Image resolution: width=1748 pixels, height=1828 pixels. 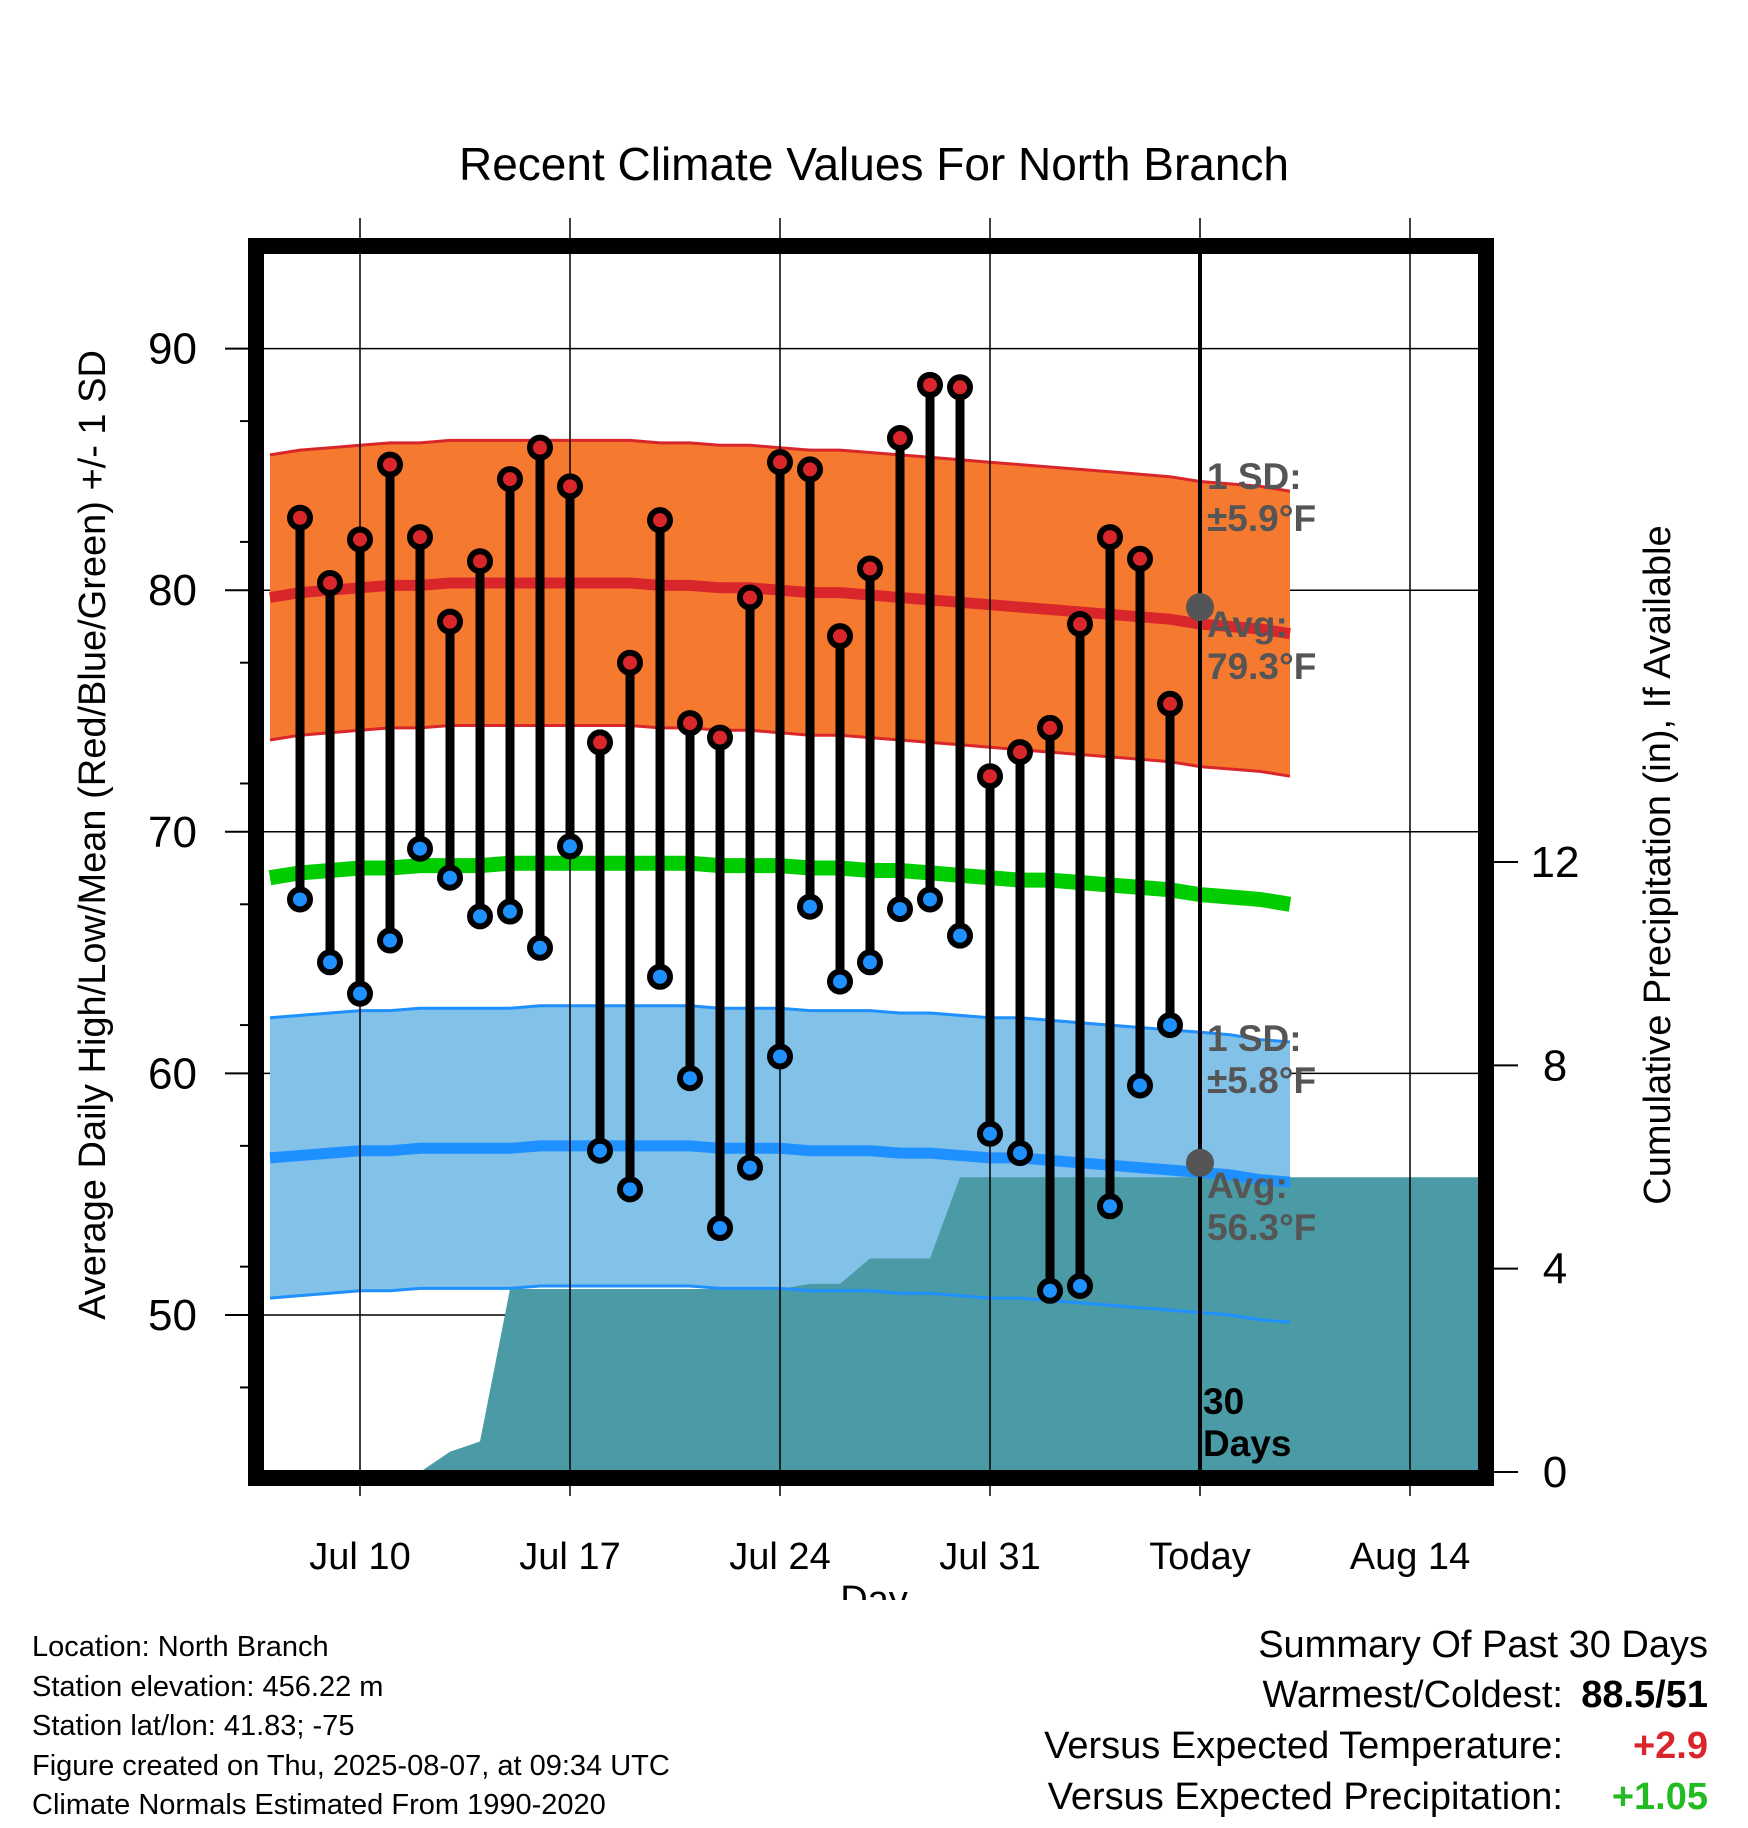 I want to click on high-avg-annotation-line-0: Avg:, so click(x=1247, y=624).